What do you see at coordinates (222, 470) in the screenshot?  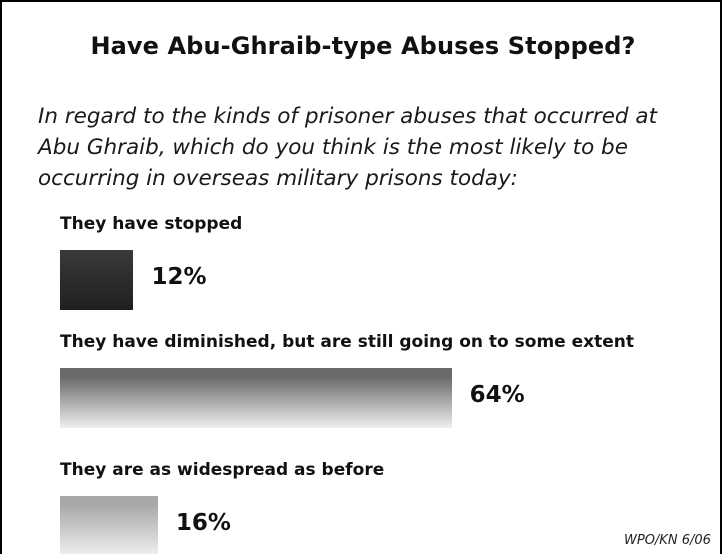 I see `category-label: They are as widespread as before` at bounding box center [222, 470].